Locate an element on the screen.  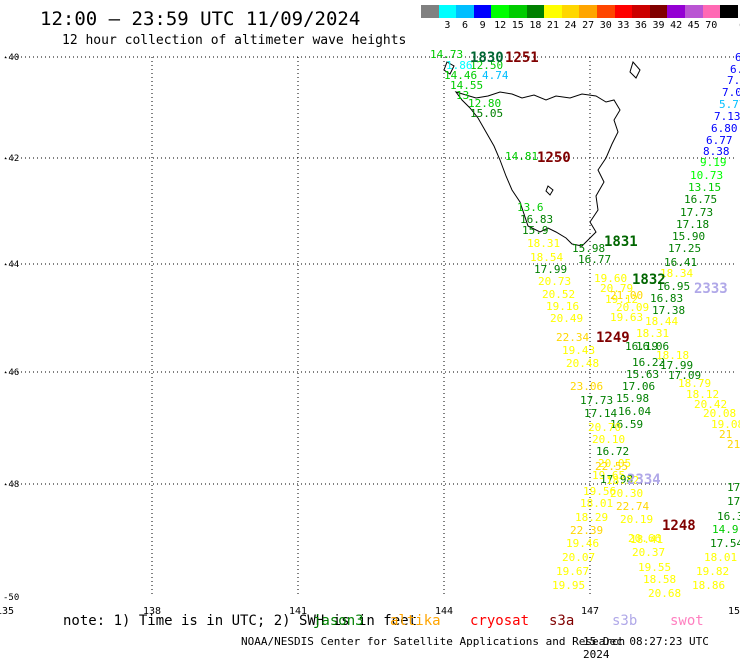
lon-tick-label: 150 is located at coordinates (734, 611).